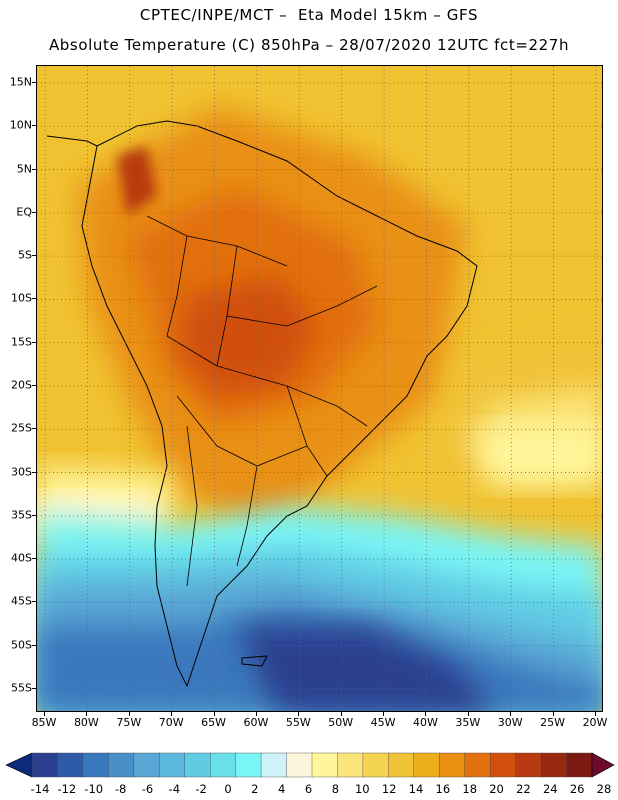 Image resolution: width=618 pixels, height=800 pixels. Describe the element at coordinates (254, 661) in the screenshot. I see `coastline-falklands` at that location.